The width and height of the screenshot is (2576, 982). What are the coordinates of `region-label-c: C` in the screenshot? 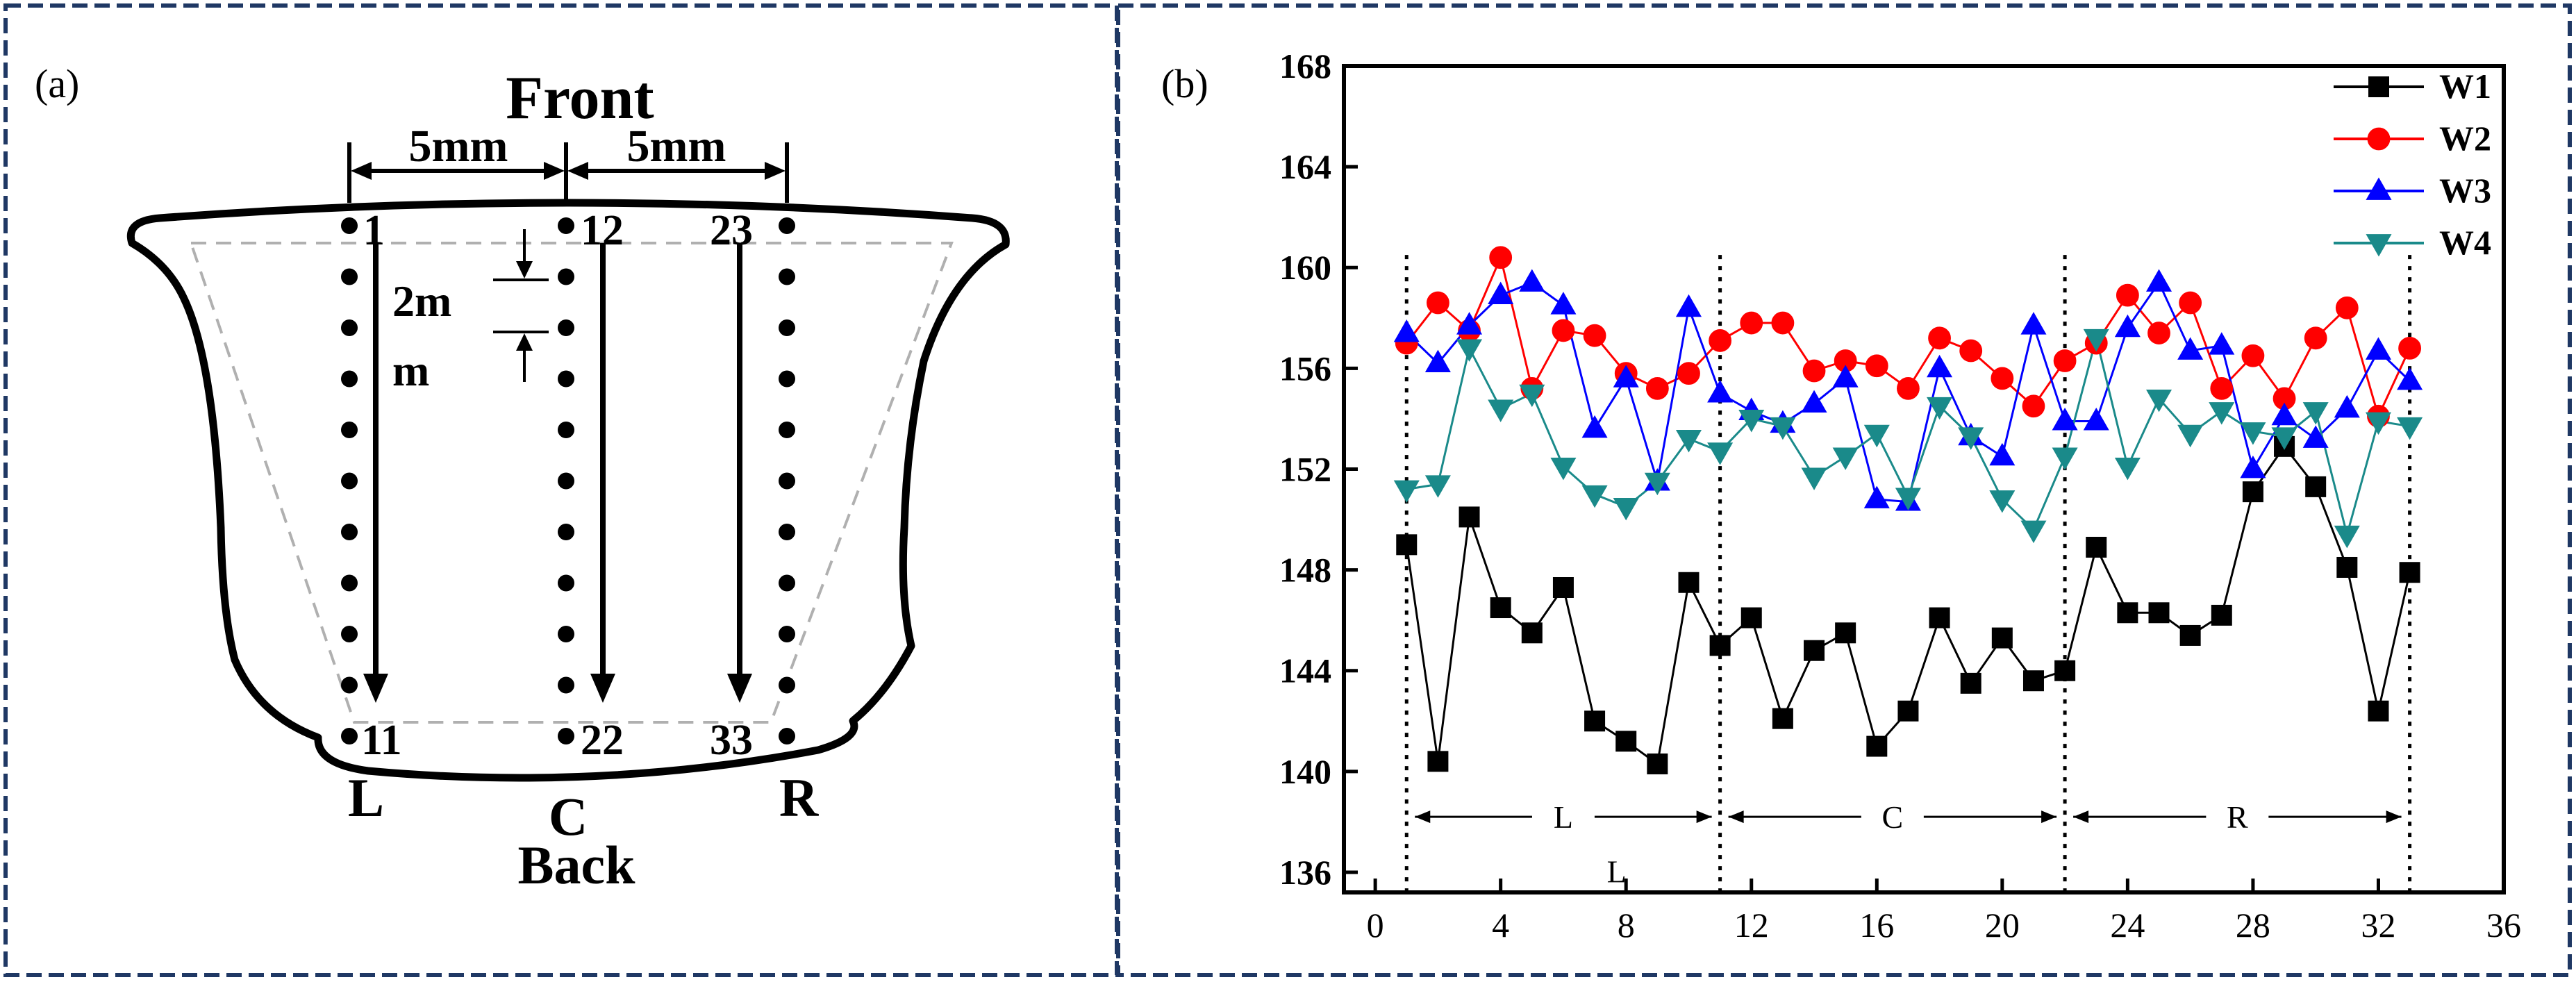 It's located at (1893, 817).